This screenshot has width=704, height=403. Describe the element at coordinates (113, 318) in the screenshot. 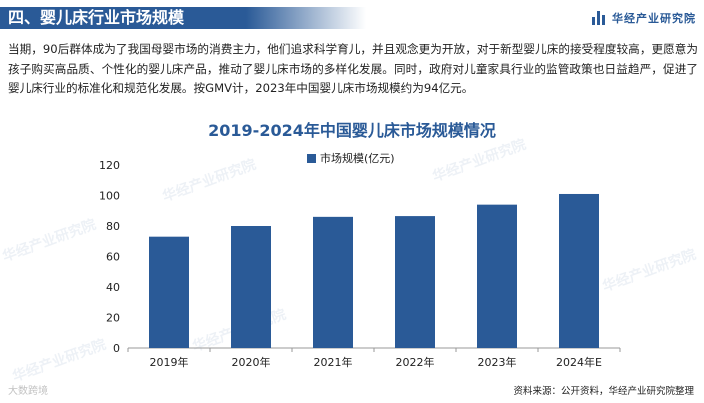

I see `y-tick-label: 20` at that location.